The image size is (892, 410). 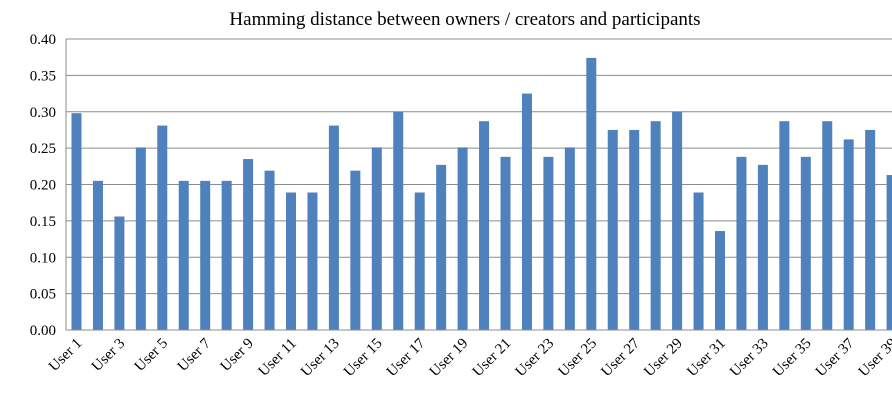 I want to click on x-category-label: User 21, so click(x=492, y=358).